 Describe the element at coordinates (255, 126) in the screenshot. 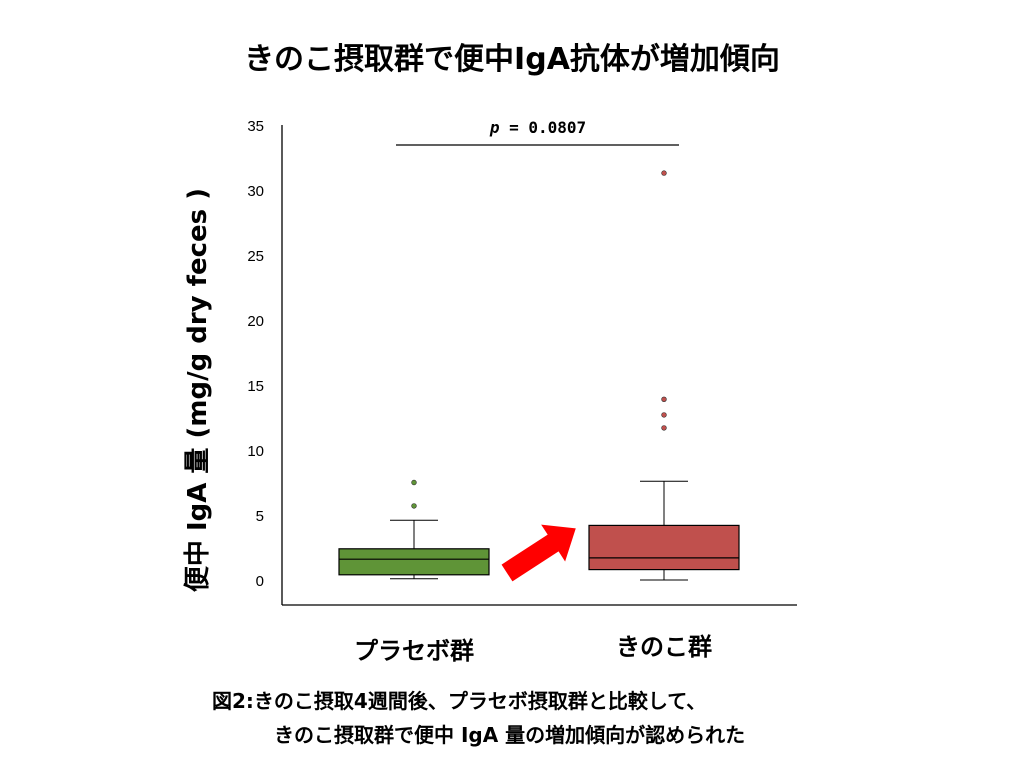

I see `y-tick-label: 35` at that location.